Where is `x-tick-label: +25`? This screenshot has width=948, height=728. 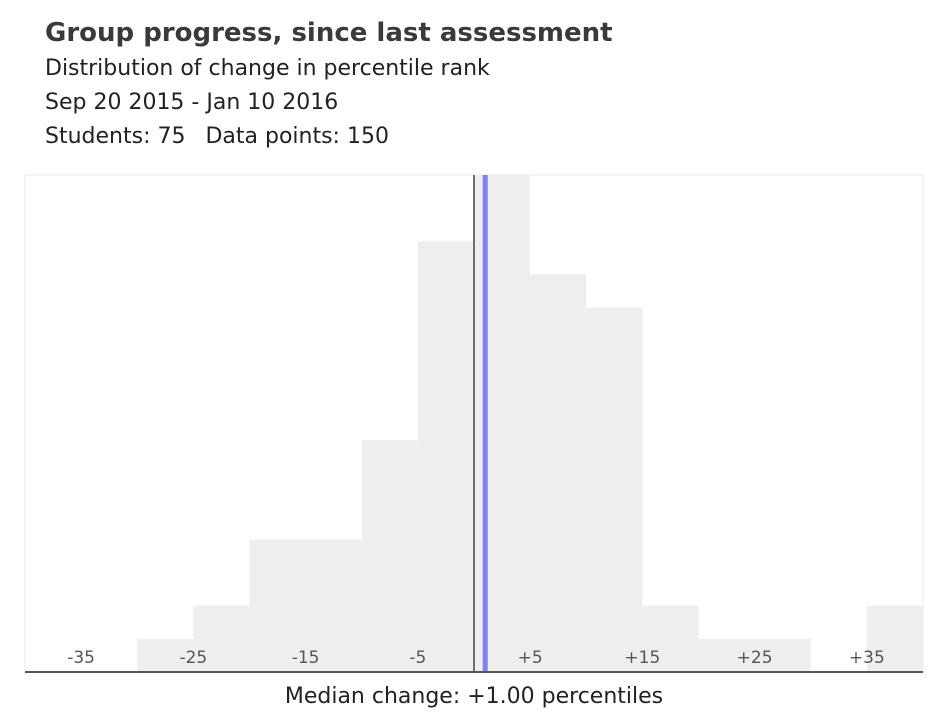
x-tick-label: +25 is located at coordinates (755, 658).